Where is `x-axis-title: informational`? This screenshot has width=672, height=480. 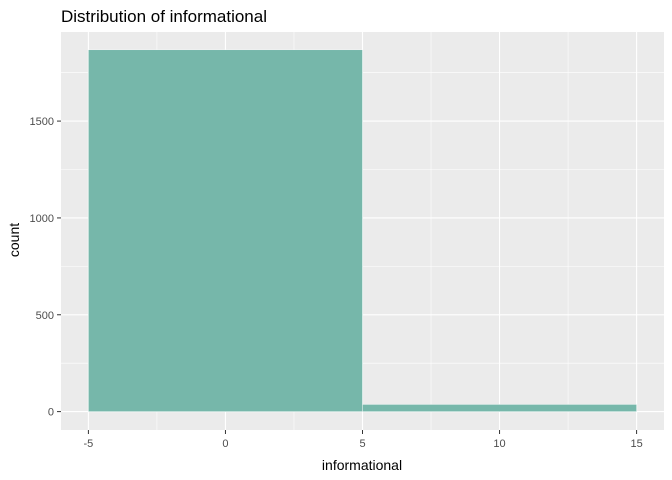 x-axis-title: informational is located at coordinates (362, 465).